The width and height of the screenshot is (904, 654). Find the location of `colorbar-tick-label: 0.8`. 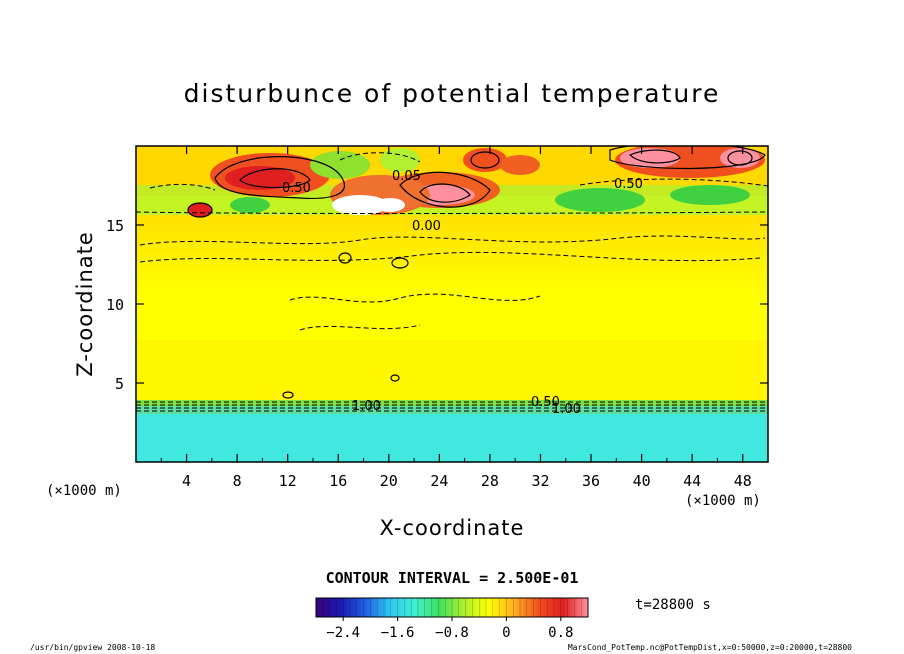

colorbar-tick-label: 0.8 is located at coordinates (560, 633).